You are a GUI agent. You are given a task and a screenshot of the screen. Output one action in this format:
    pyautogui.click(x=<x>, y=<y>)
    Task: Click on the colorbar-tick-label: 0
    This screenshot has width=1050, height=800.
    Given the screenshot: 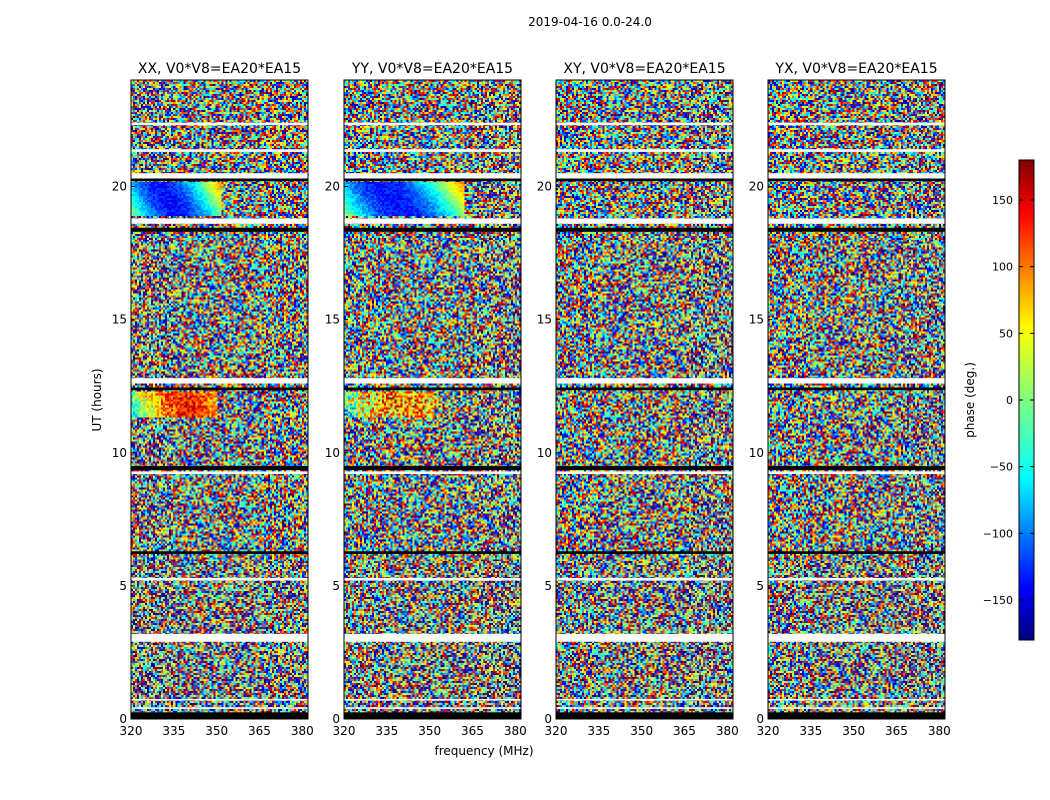 What is the action you would take?
    pyautogui.click(x=1009, y=400)
    